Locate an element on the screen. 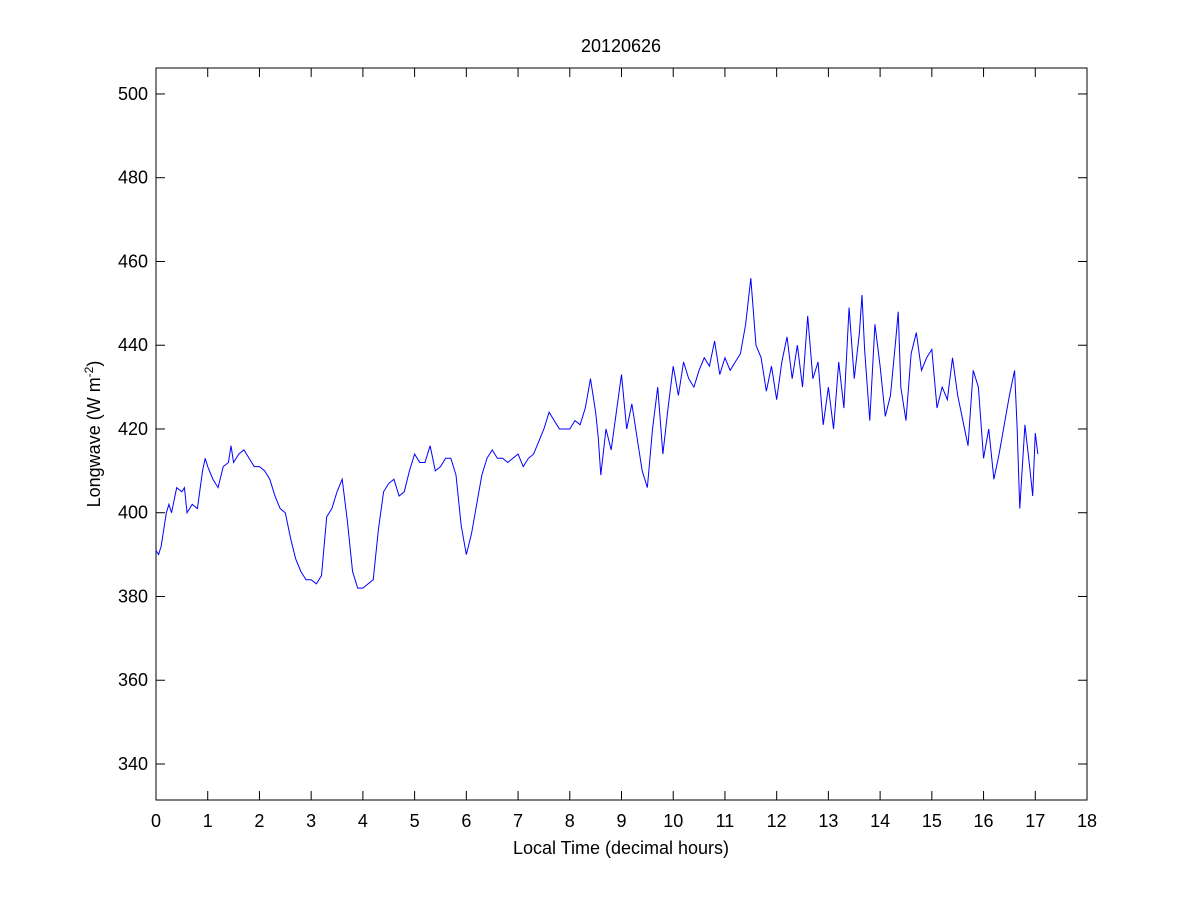  x-tick-label: 13 is located at coordinates (828, 821).